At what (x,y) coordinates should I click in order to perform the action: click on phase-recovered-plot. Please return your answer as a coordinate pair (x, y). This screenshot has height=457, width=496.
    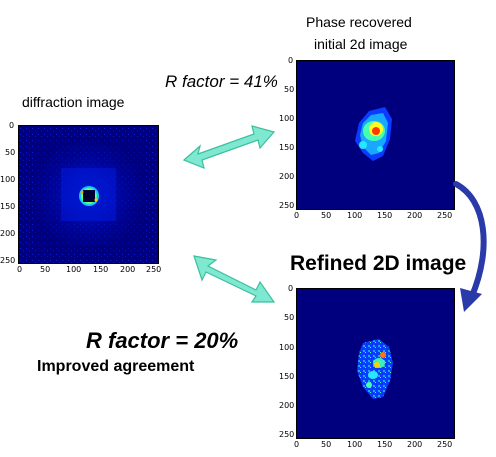
    Looking at the image, I should click on (375, 135).